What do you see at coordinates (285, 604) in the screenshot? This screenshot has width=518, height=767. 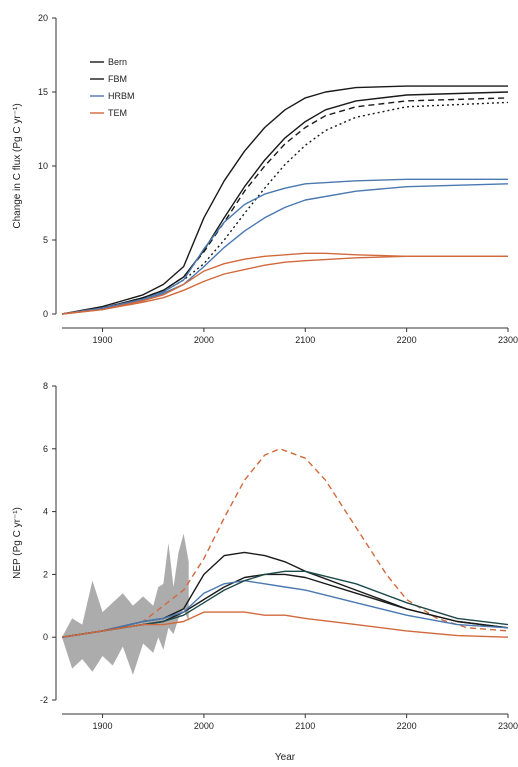 I see `series-line-bern` at bounding box center [285, 604].